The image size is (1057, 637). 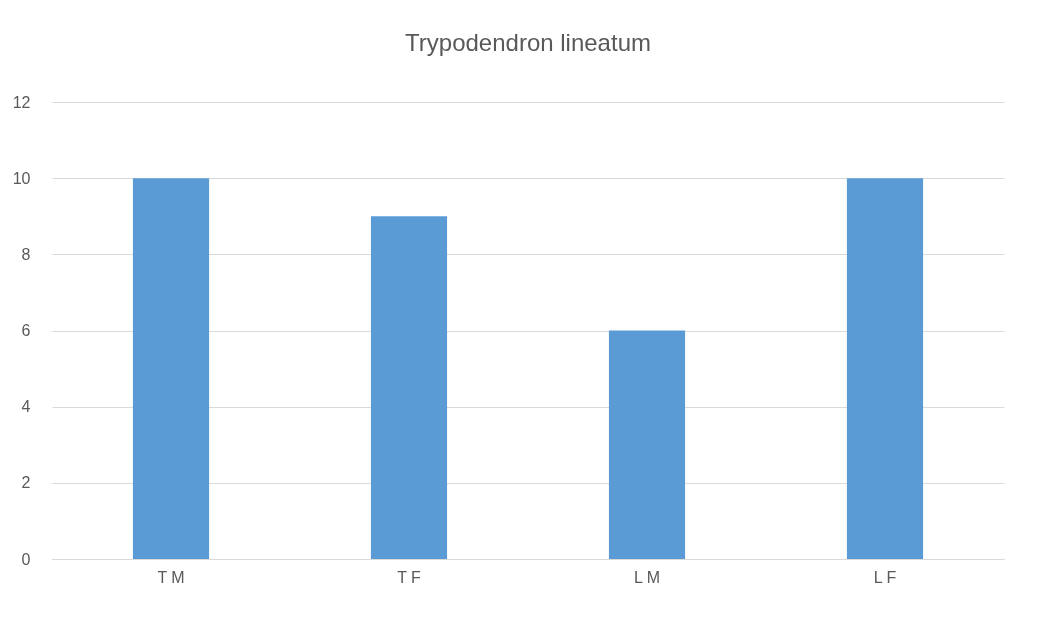 I want to click on x-tick-label: L F, so click(x=885, y=577).